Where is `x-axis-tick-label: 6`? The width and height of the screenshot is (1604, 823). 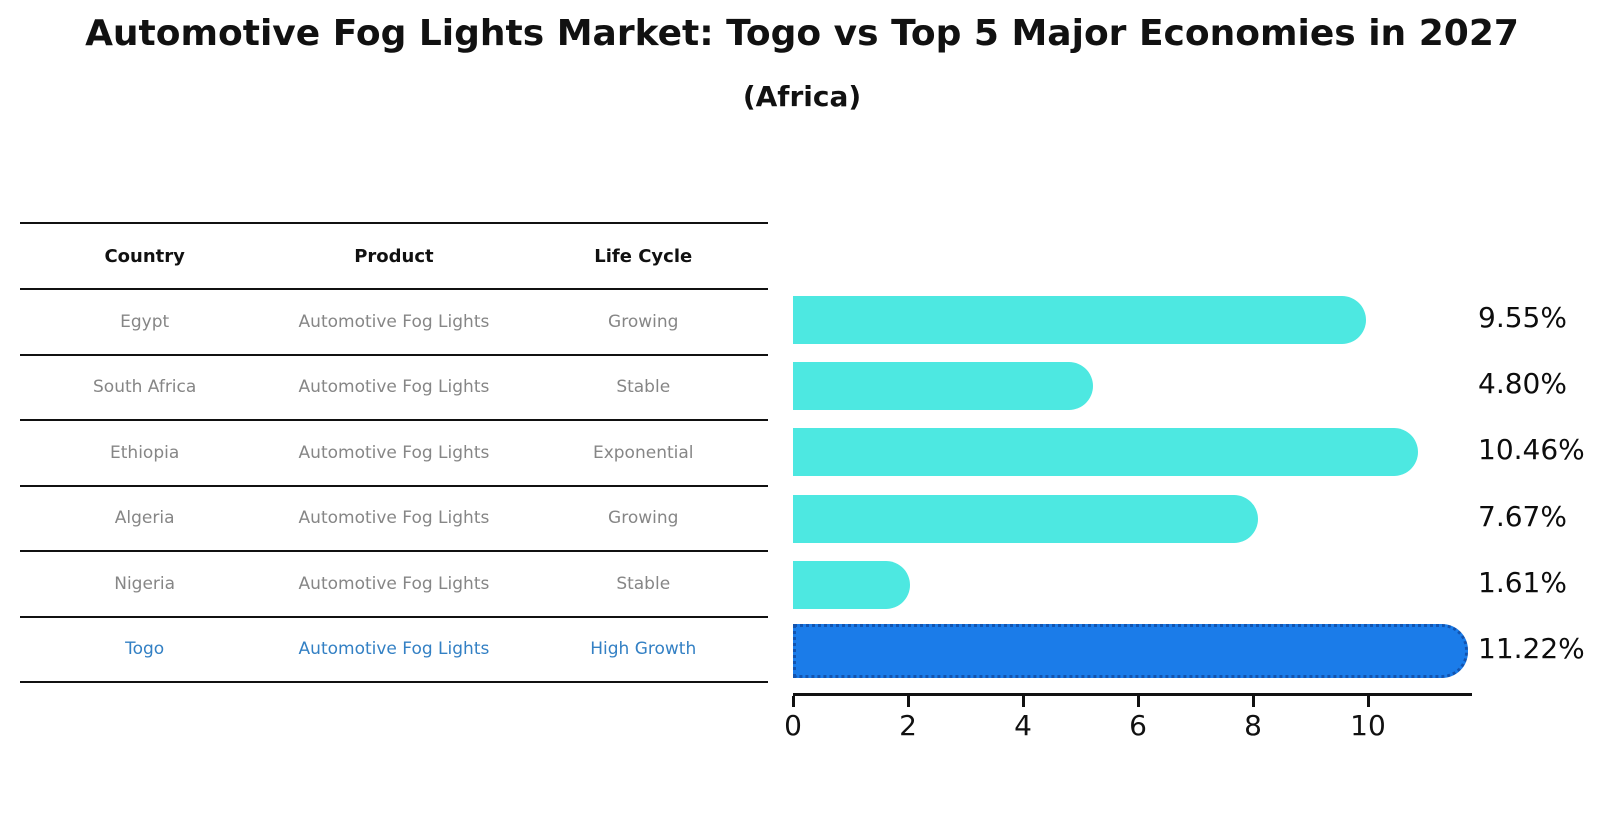
x-axis-tick-label: 6 is located at coordinates (1138, 725).